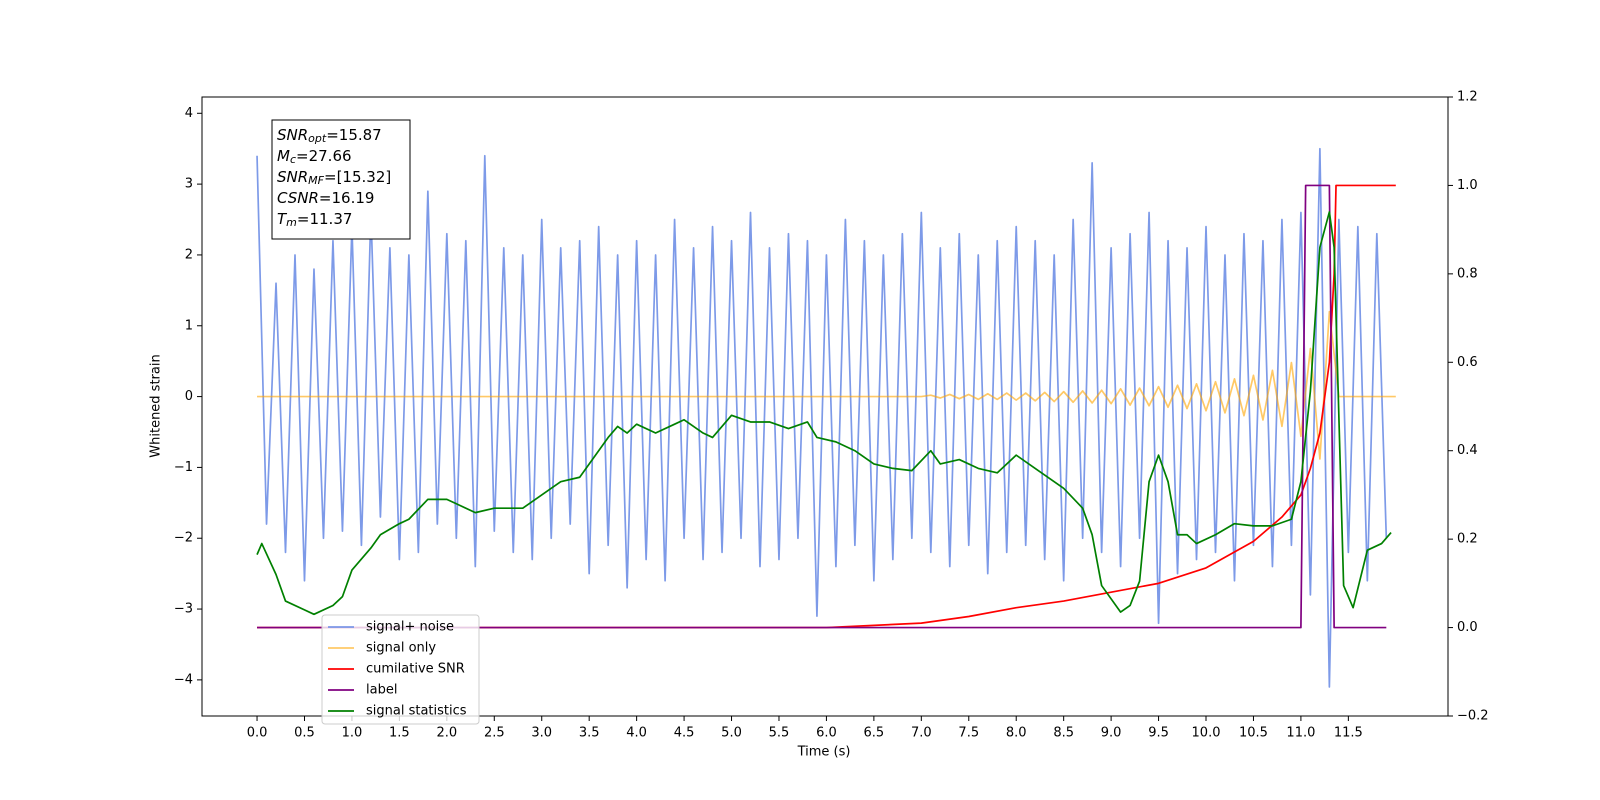 This screenshot has height=800, width=1600. Describe the element at coordinates (324, 156) in the screenshot. I see `annotation-value: =27.66` at that location.